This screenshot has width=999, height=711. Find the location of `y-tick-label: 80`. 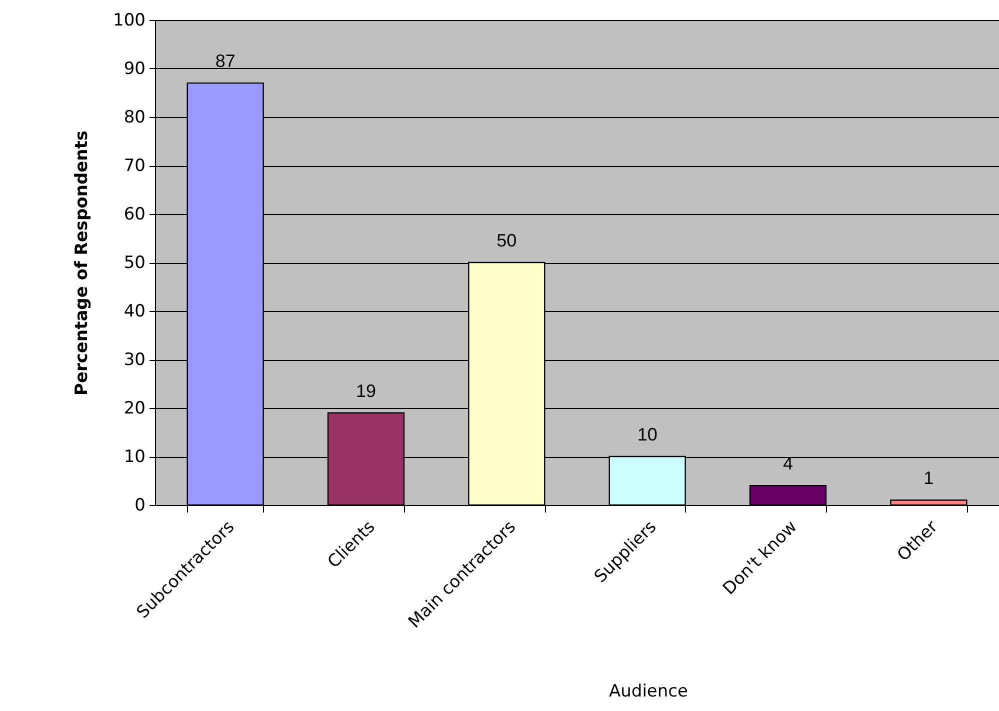

y-tick-label: 80 is located at coordinates (135, 118).